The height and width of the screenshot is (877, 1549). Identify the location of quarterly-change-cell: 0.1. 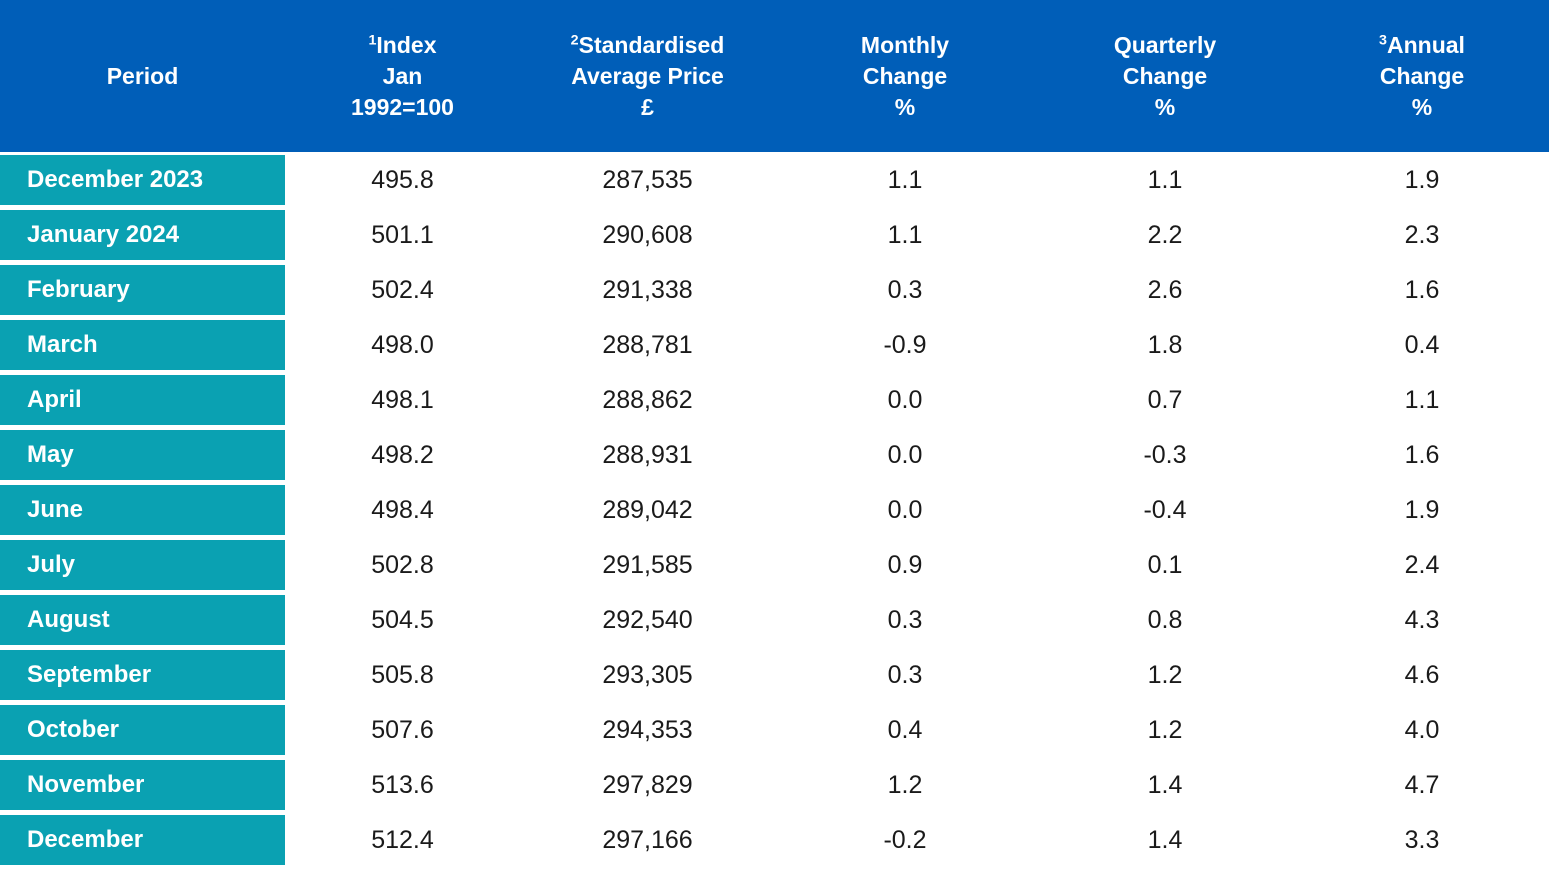
(1165, 564).